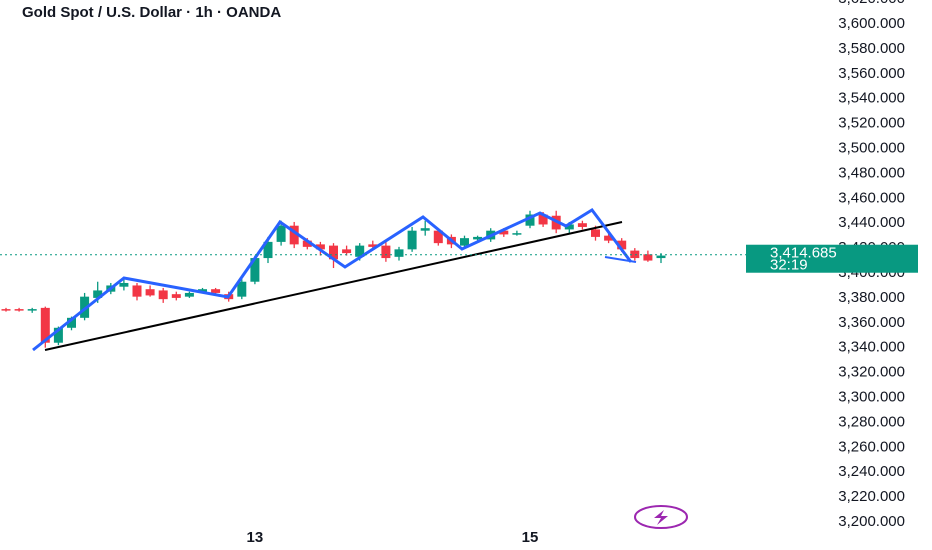  I want to click on y-tick-label: 3,240.000, so click(871, 471).